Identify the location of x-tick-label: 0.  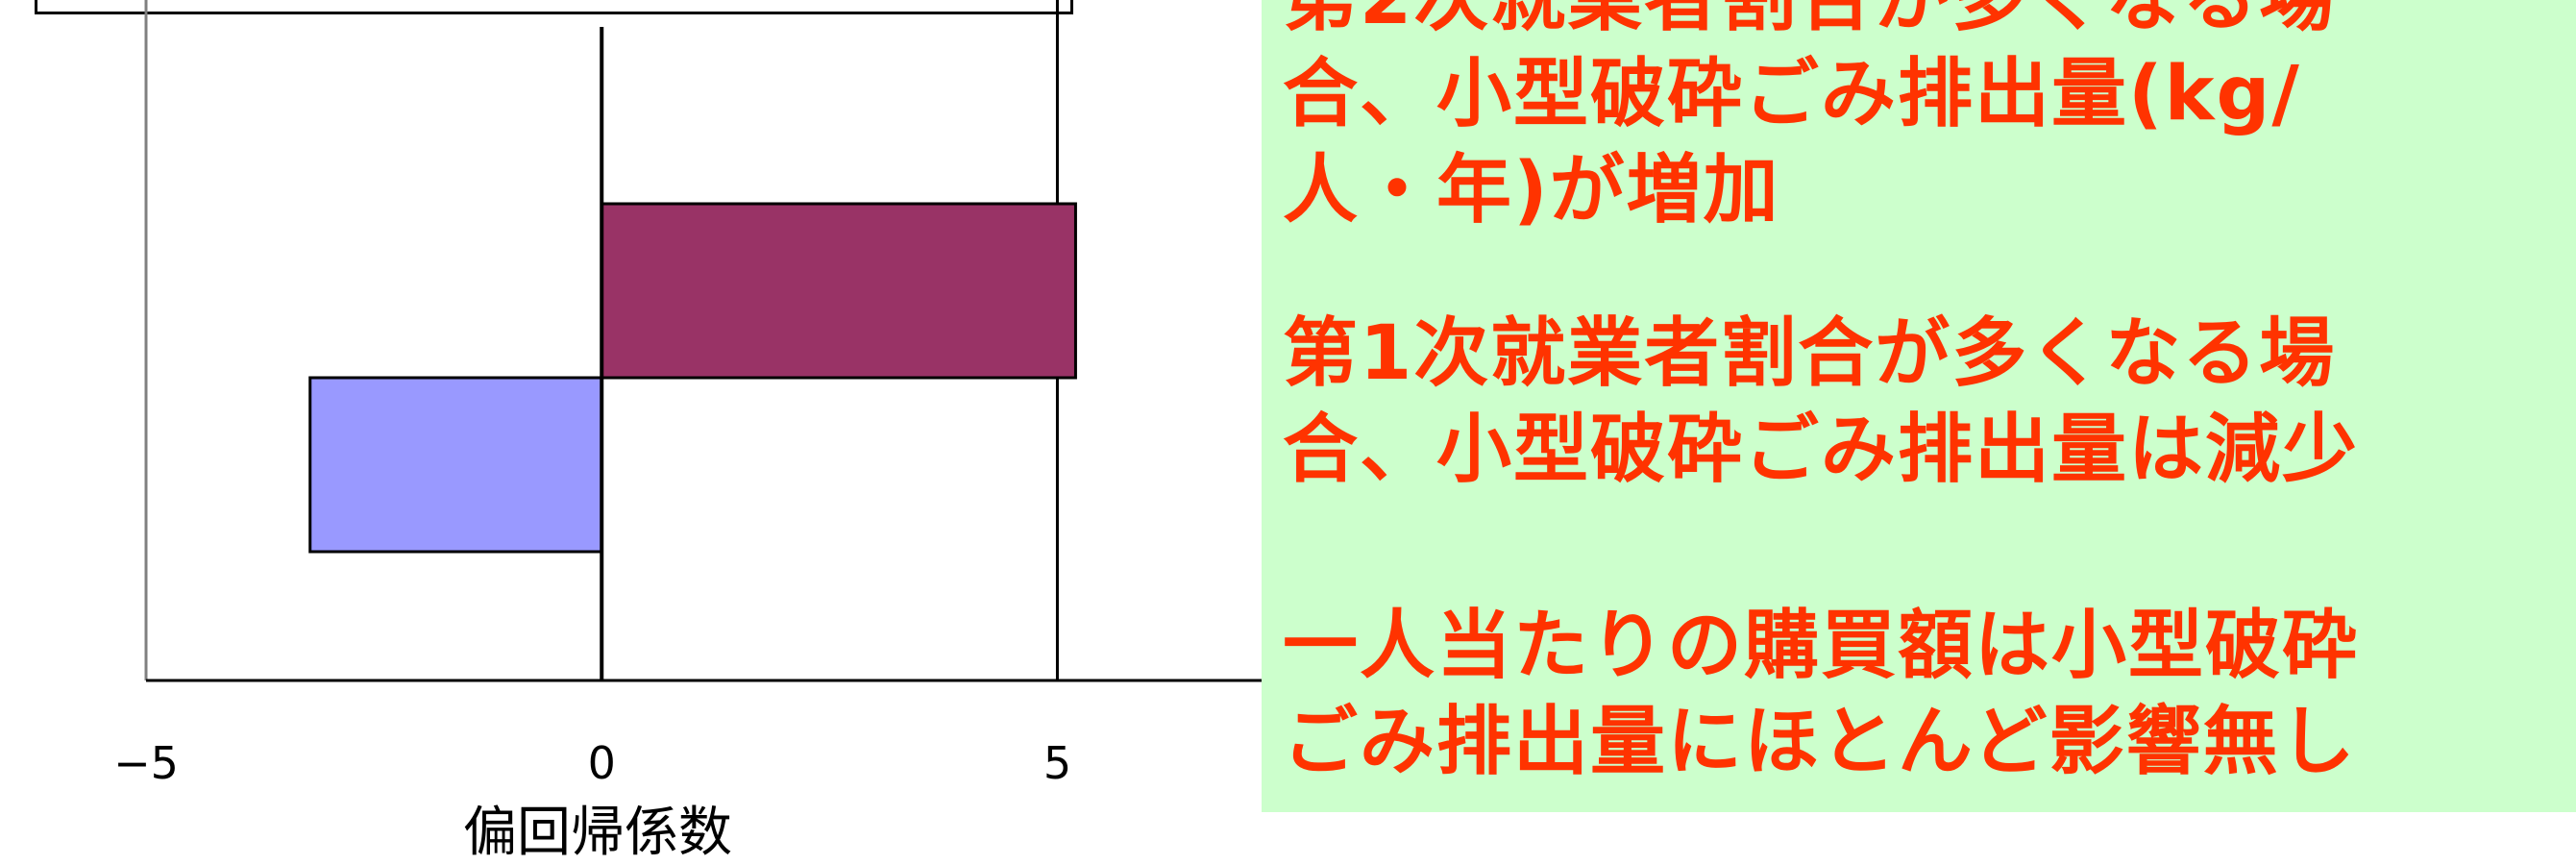
(602, 763).